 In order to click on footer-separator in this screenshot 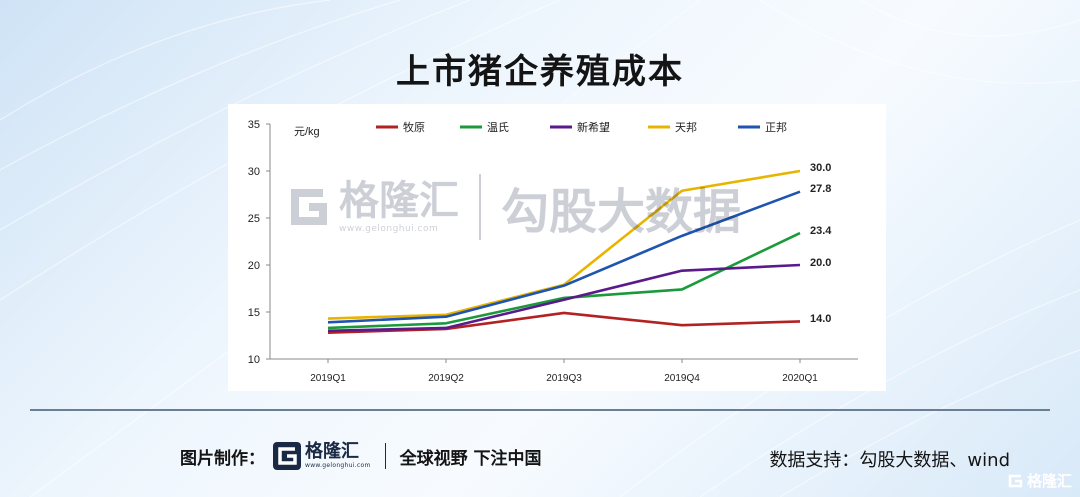, I will do `click(385, 456)`.